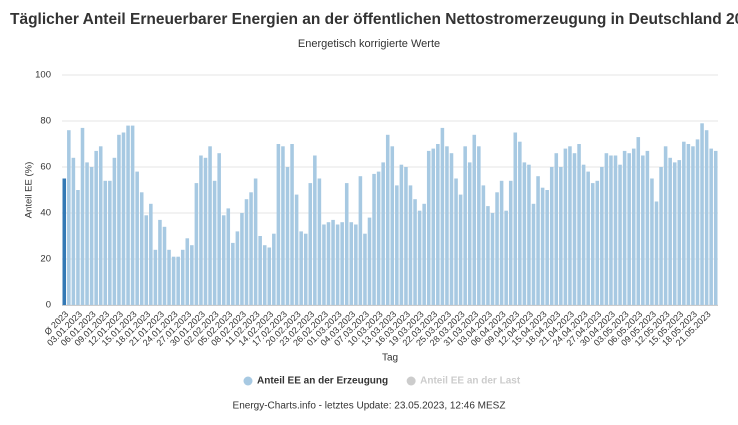 Image resolution: width=738 pixels, height=425 pixels. What do you see at coordinates (45, 167) in the screenshot?
I see `y-tick-label: 60` at bounding box center [45, 167].